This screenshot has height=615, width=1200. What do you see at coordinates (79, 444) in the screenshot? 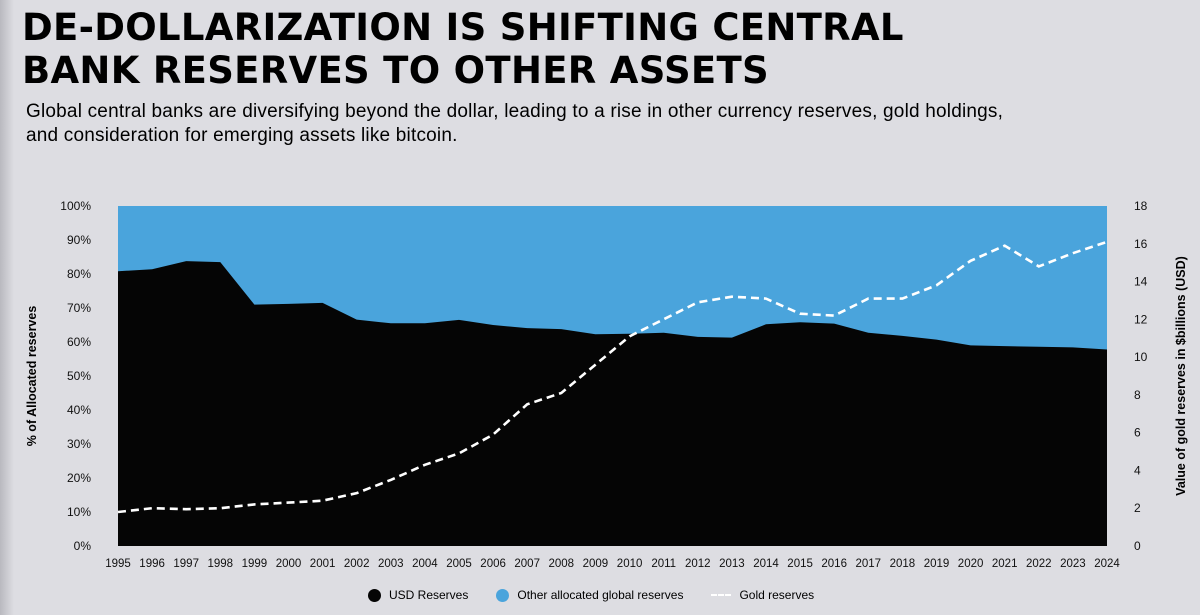
I see `left-tick-label: 30%` at bounding box center [79, 444].